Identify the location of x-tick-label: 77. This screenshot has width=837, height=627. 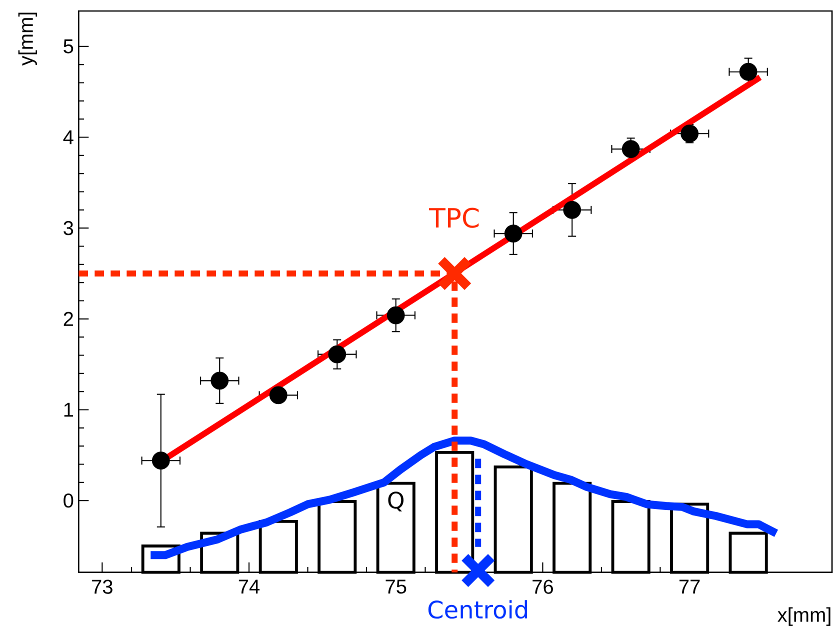
(689, 587).